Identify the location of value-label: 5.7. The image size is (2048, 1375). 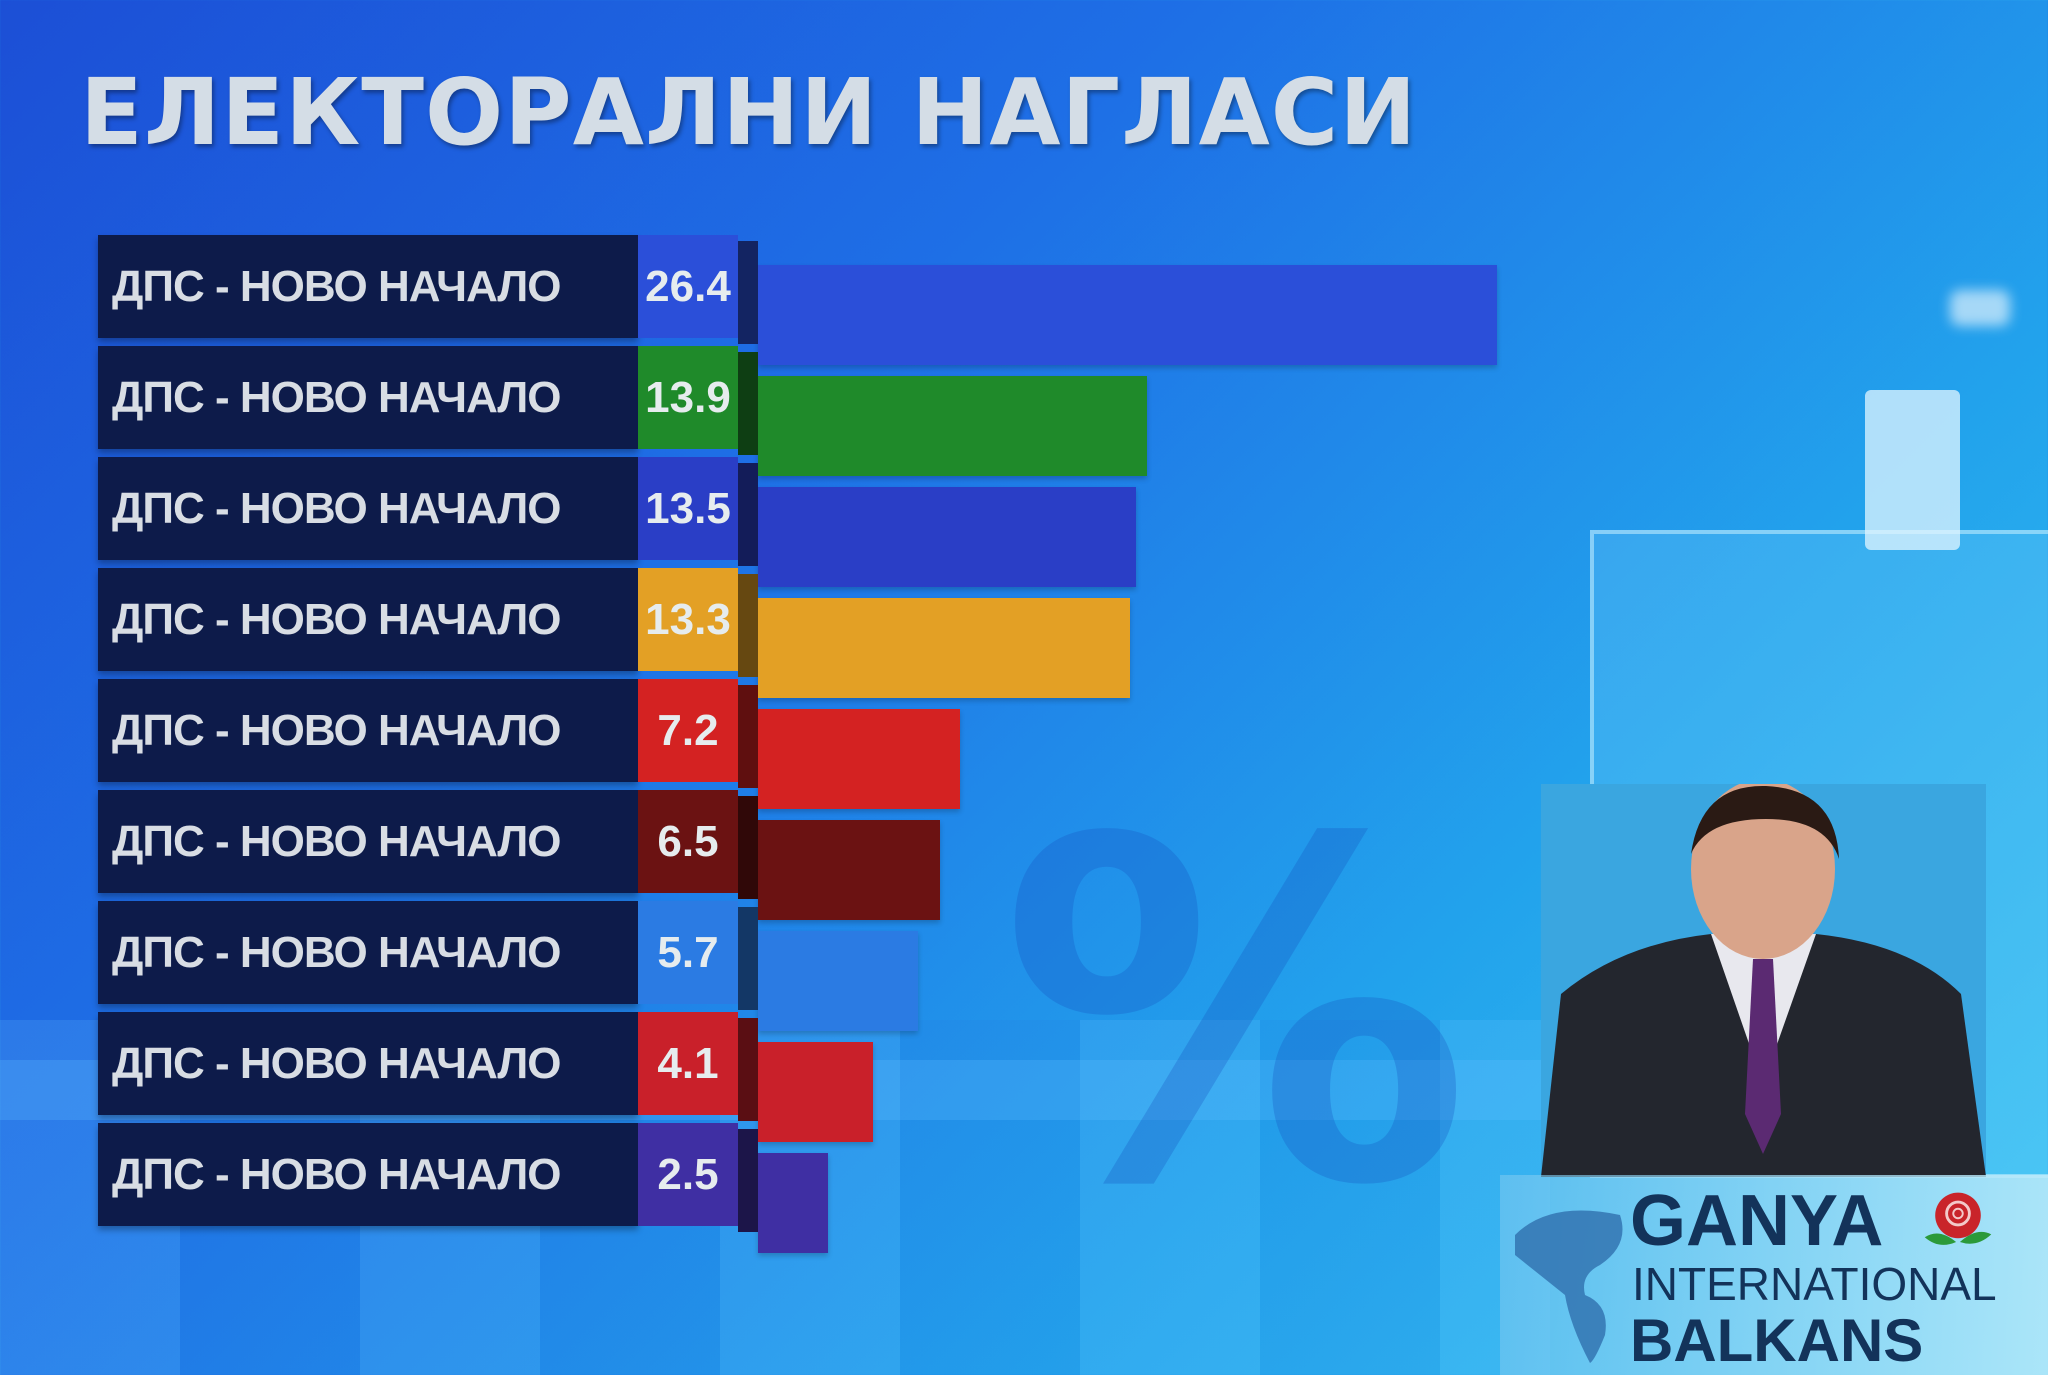
(688, 952).